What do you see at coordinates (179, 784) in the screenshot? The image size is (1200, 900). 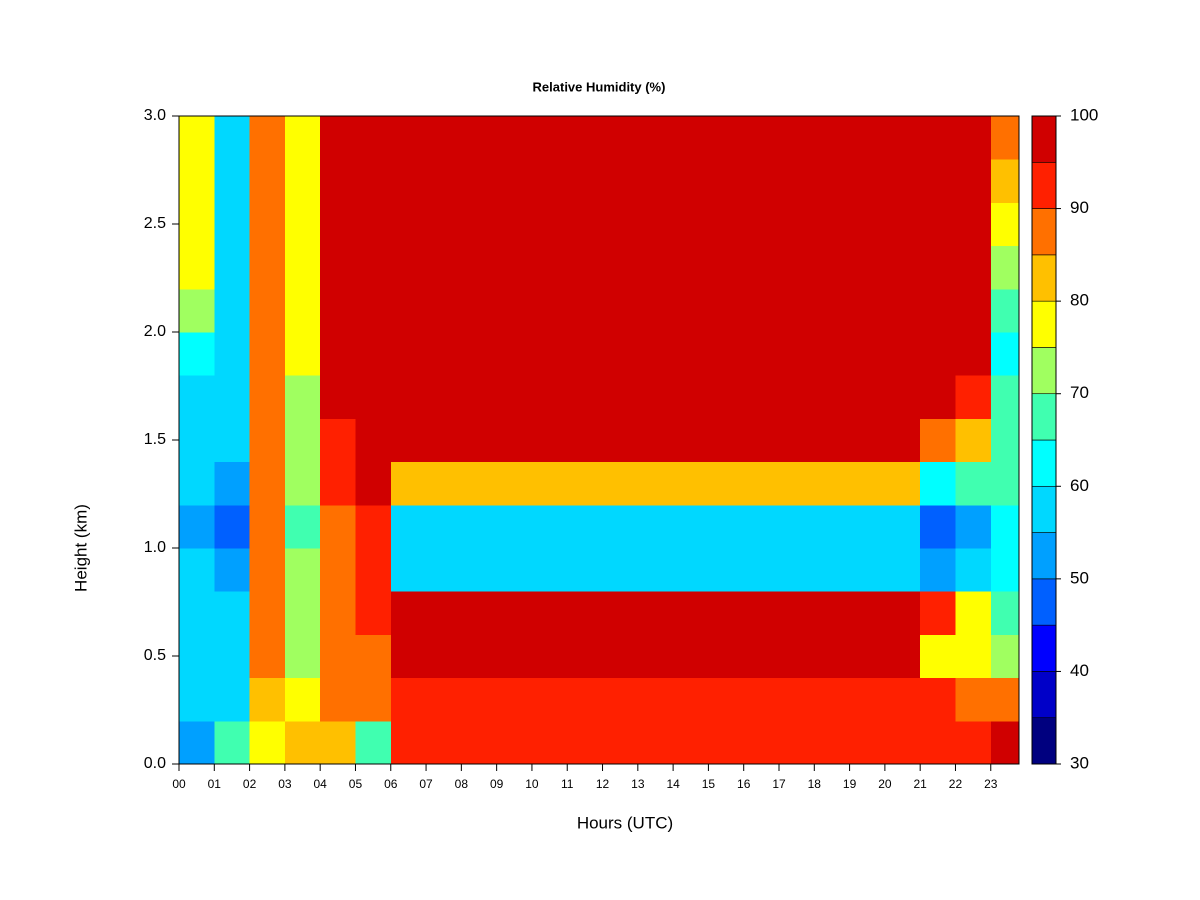 I see `x-tick-label: 00` at bounding box center [179, 784].